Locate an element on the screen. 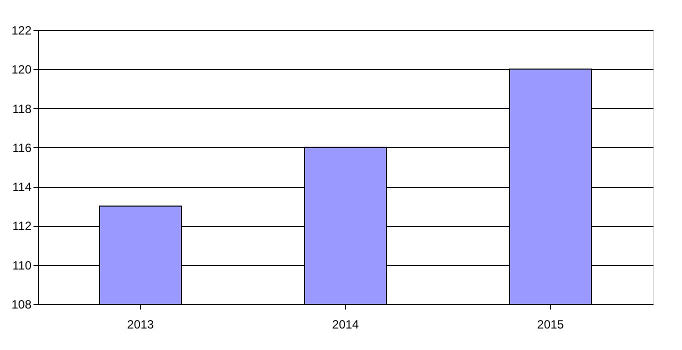 The width and height of the screenshot is (682, 350). y-tick-label: 122 is located at coordinates (21, 31).